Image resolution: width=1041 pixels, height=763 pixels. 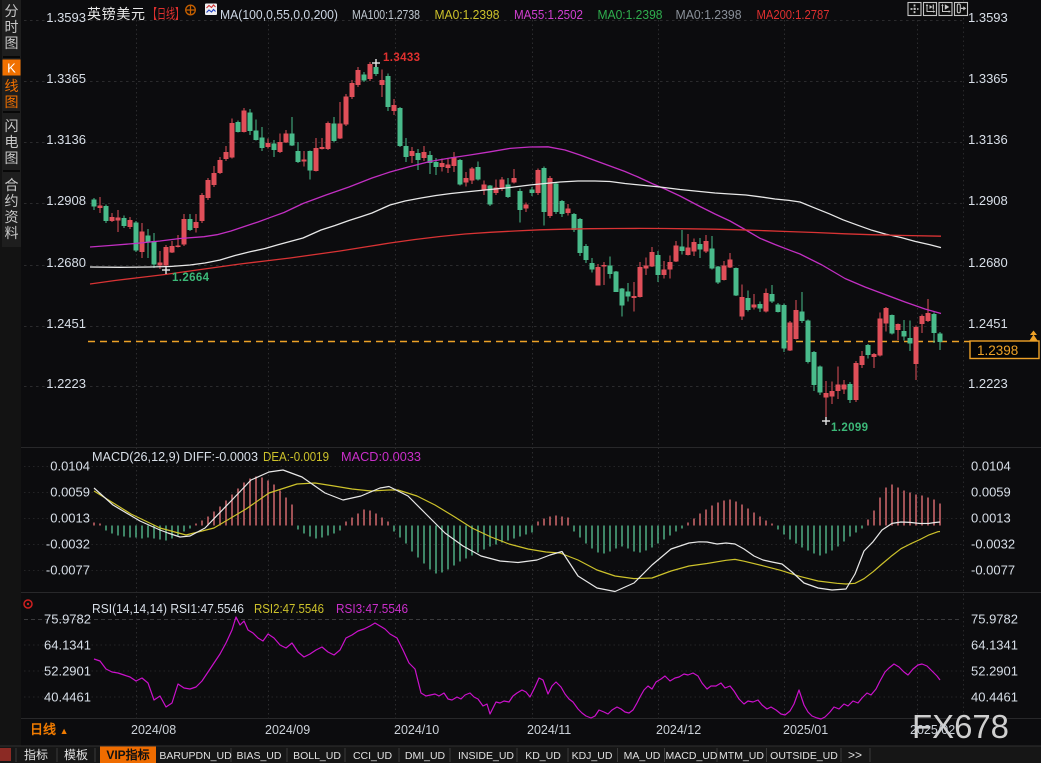 What do you see at coordinates (741, 756) in the screenshot?
I see `svg-text: MTM_UD` at bounding box center [741, 756].